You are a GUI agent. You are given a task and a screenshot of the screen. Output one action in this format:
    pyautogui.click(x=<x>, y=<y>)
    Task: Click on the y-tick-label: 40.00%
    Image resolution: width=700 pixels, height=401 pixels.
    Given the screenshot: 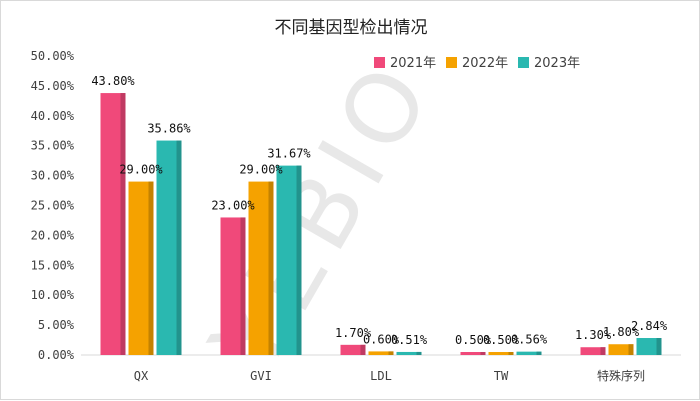 What is the action you would take?
    pyautogui.click(x=53, y=116)
    